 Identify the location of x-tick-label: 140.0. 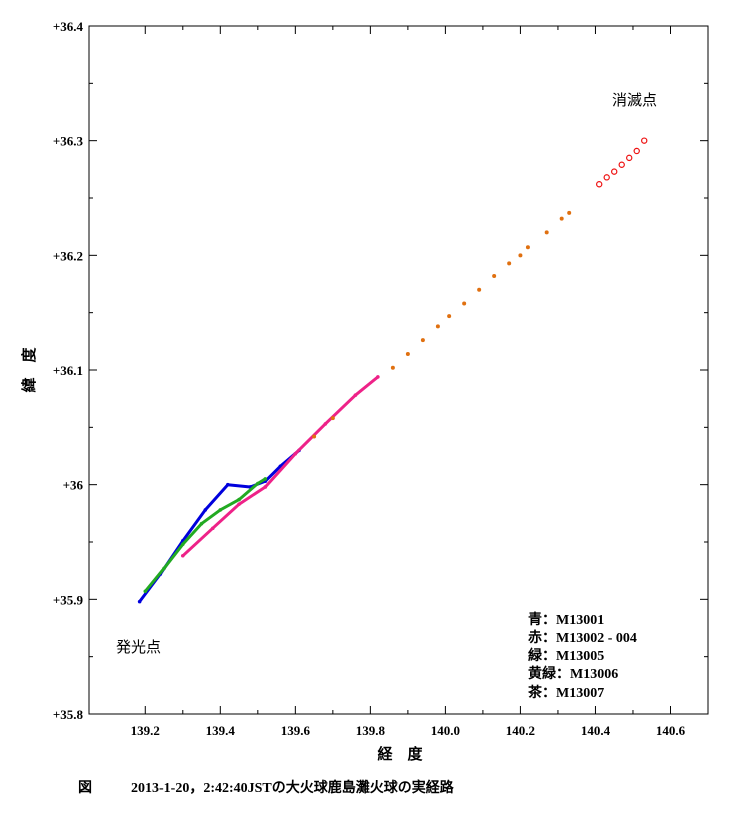
(445, 730).